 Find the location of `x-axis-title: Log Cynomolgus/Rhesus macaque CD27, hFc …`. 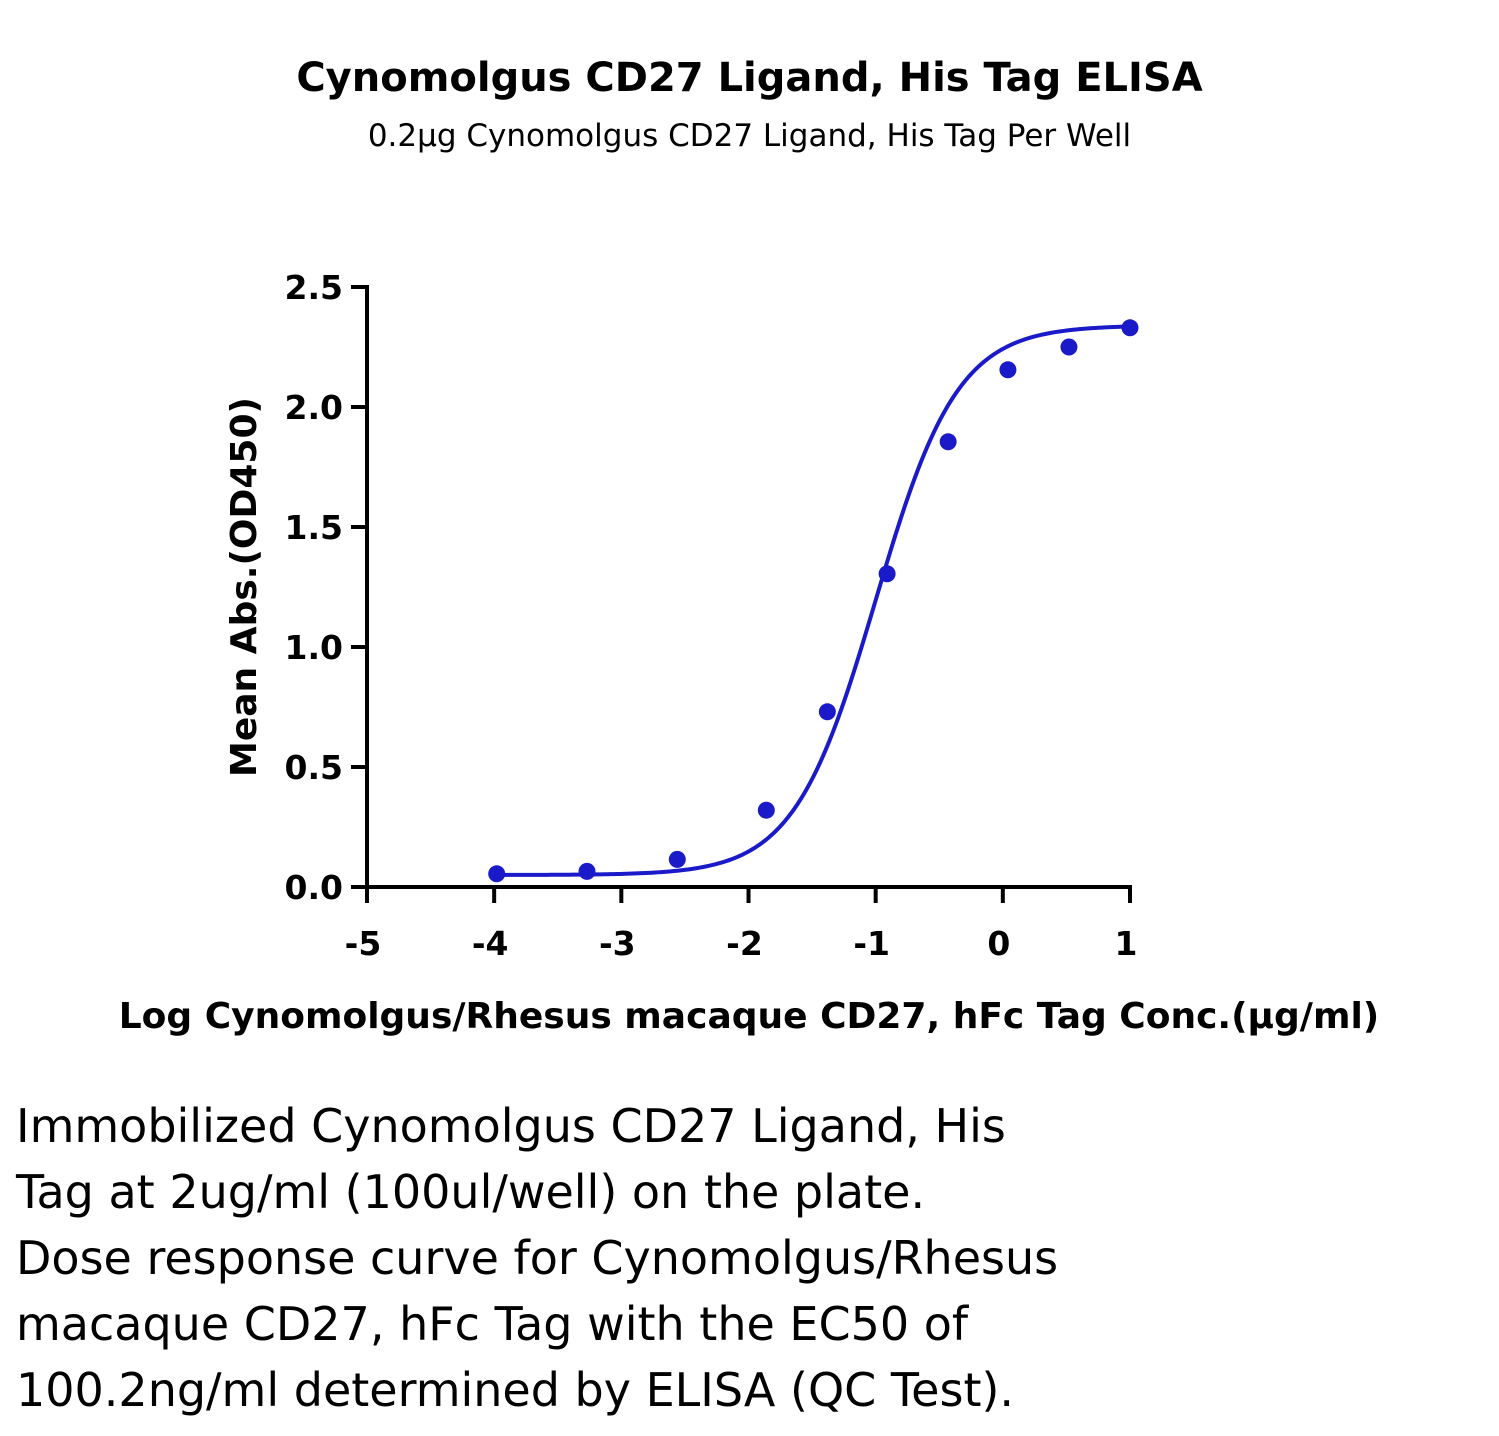

x-axis-title: Log Cynomolgus/Rhesus macaque CD27, hFc … is located at coordinates (749, 1016).